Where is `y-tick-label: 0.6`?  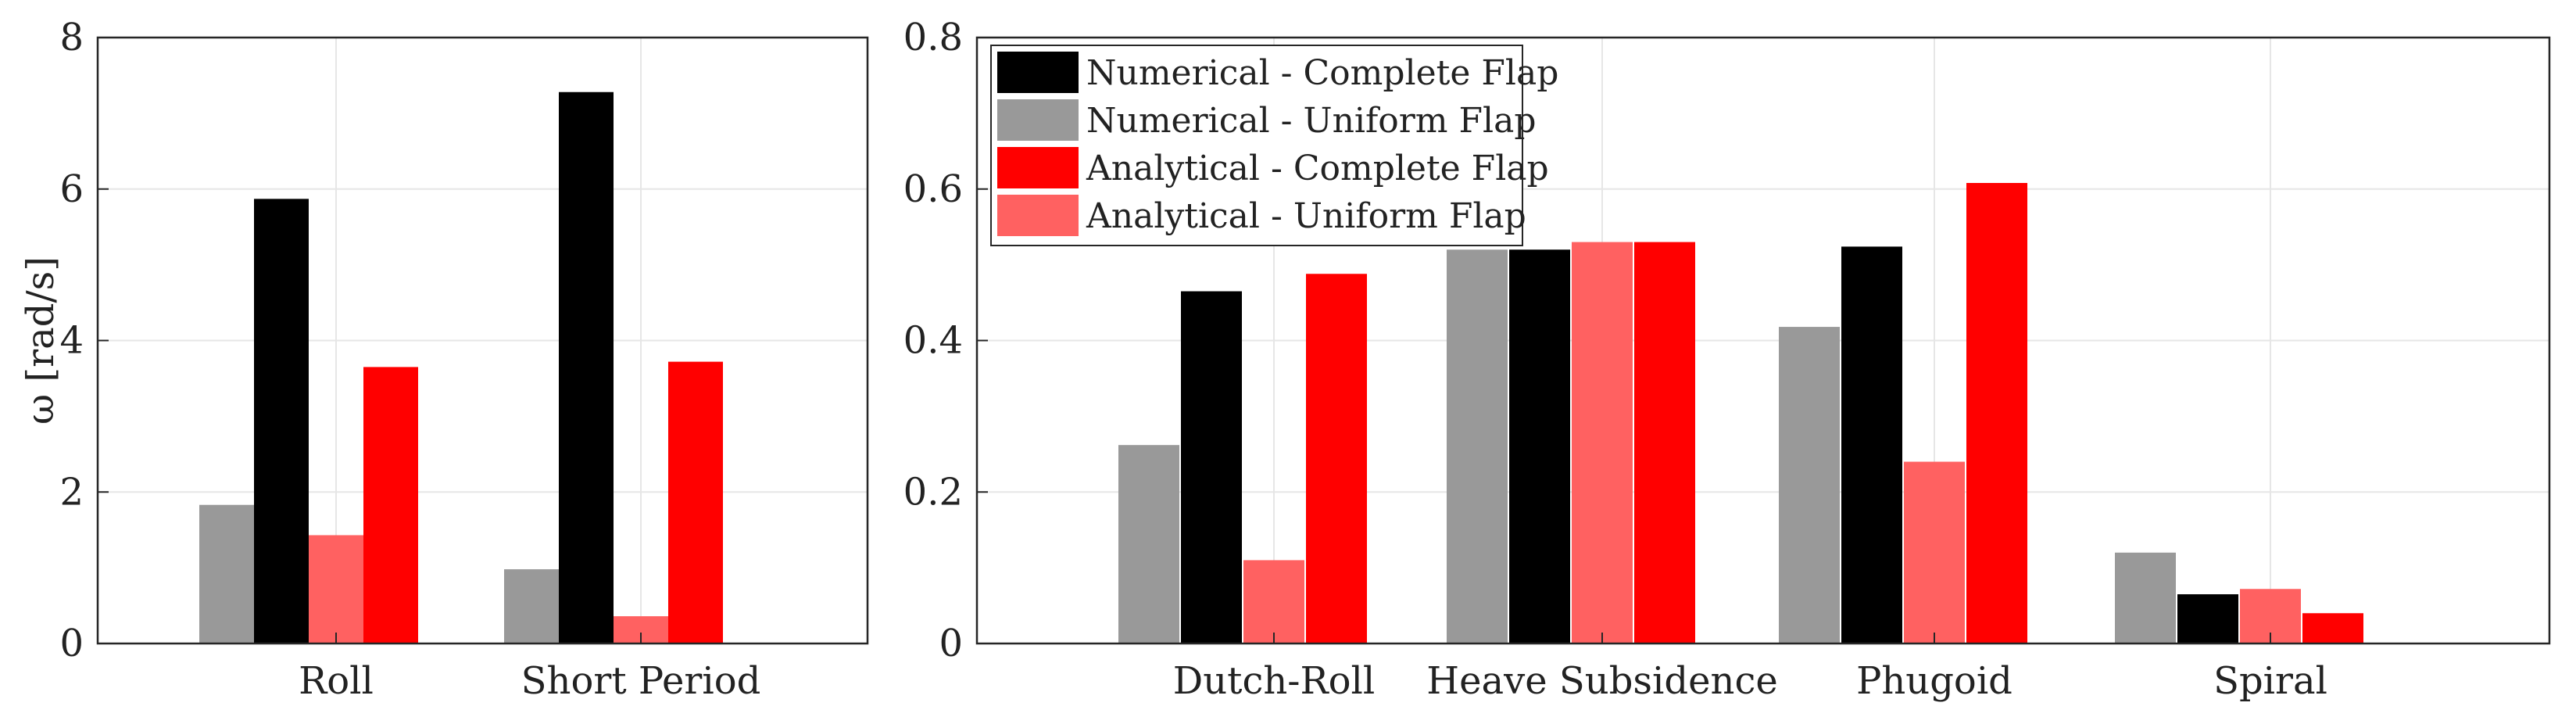 y-tick-label: 0.6 is located at coordinates (933, 189).